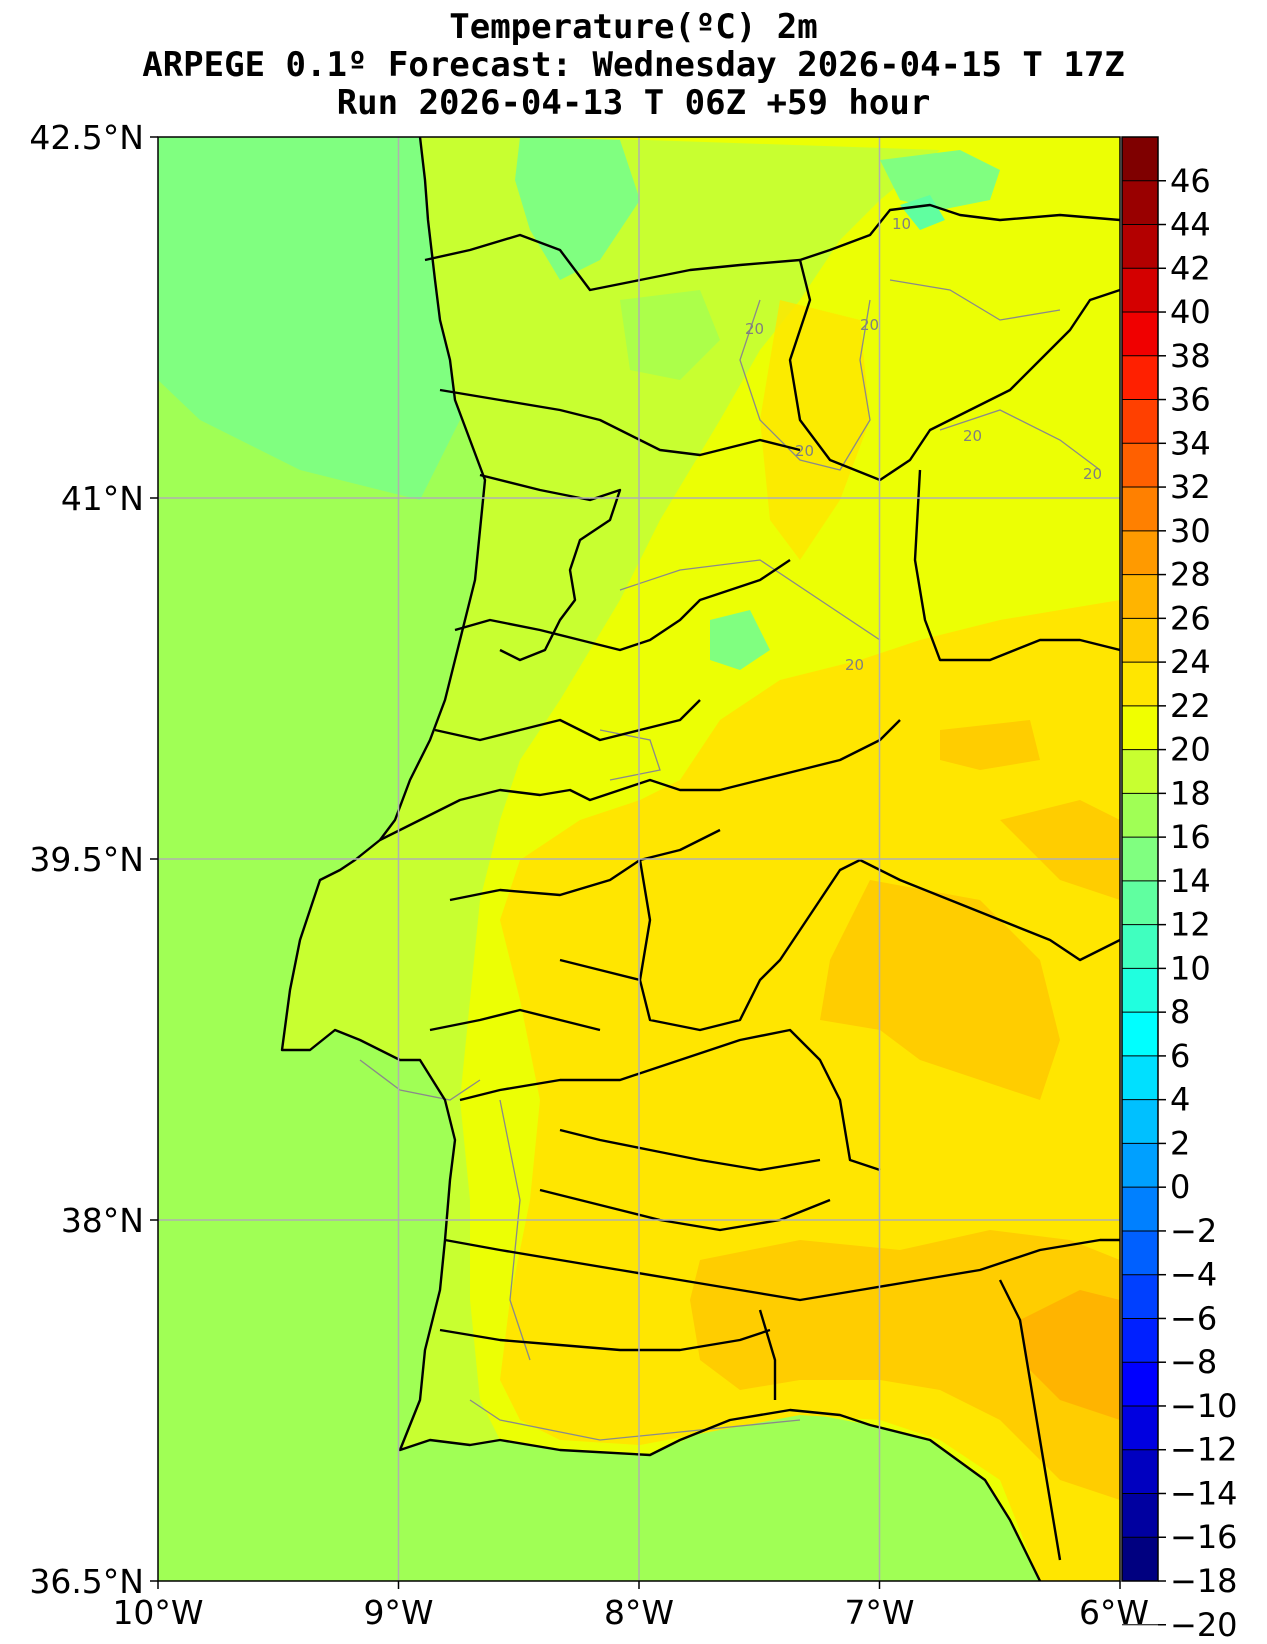 The width and height of the screenshot is (1267, 1644). I want to click on lon-label: 6°W, so click(1114, 1612).